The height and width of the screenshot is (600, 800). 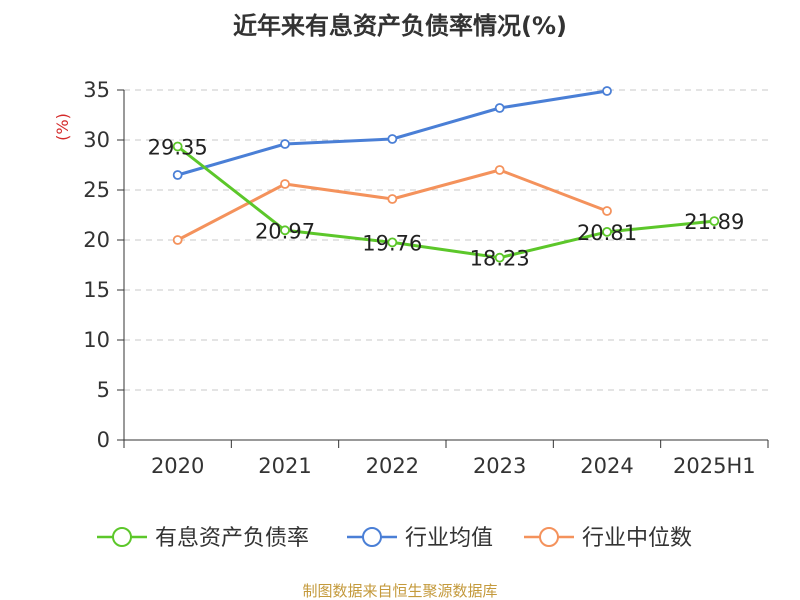 What do you see at coordinates (96, 140) in the screenshot?
I see `y-tick-label: 30` at bounding box center [96, 140].